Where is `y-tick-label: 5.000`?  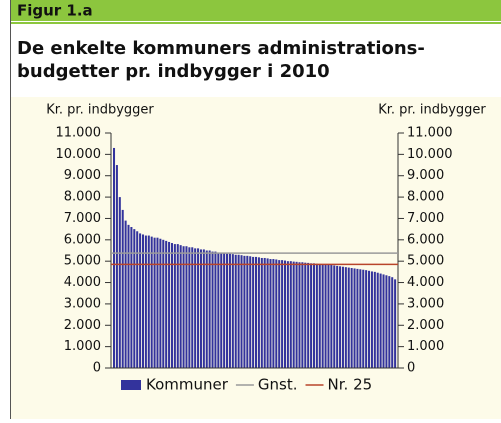
y-tick-label: 5.000 is located at coordinates (82, 261).